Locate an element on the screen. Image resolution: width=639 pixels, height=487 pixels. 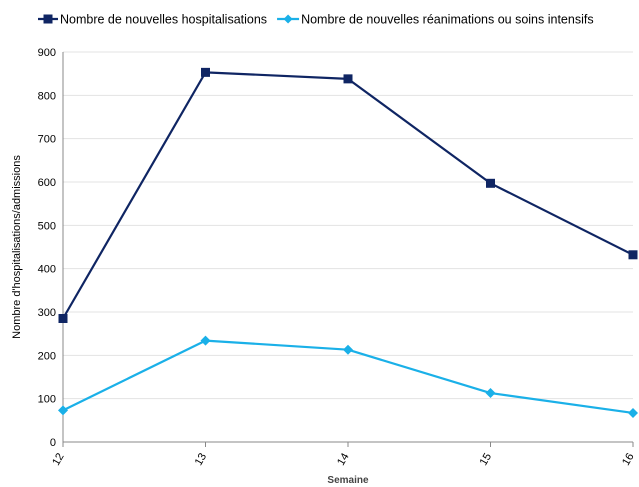
y-tick-label: 600 is located at coordinates (47, 183).